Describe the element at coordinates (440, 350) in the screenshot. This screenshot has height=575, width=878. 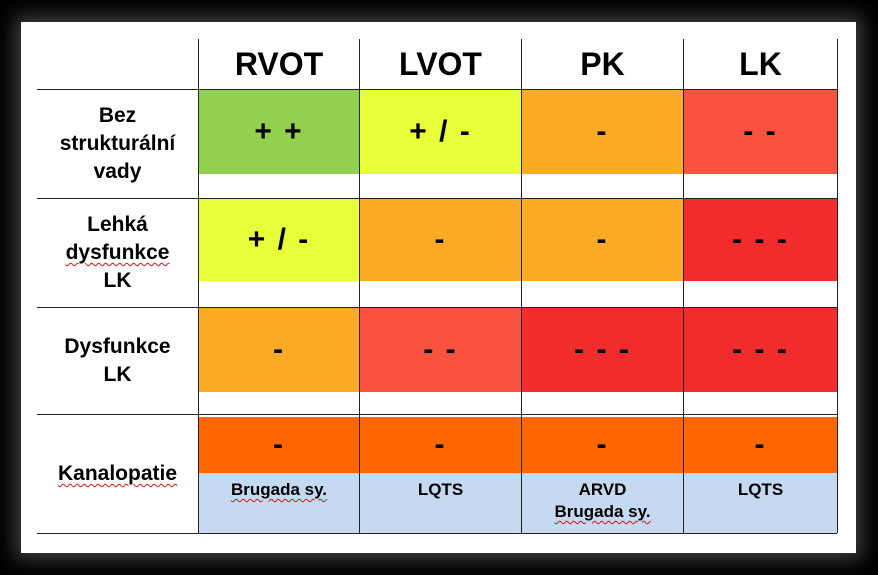
I see `cell-r3-lvot: - -` at that location.